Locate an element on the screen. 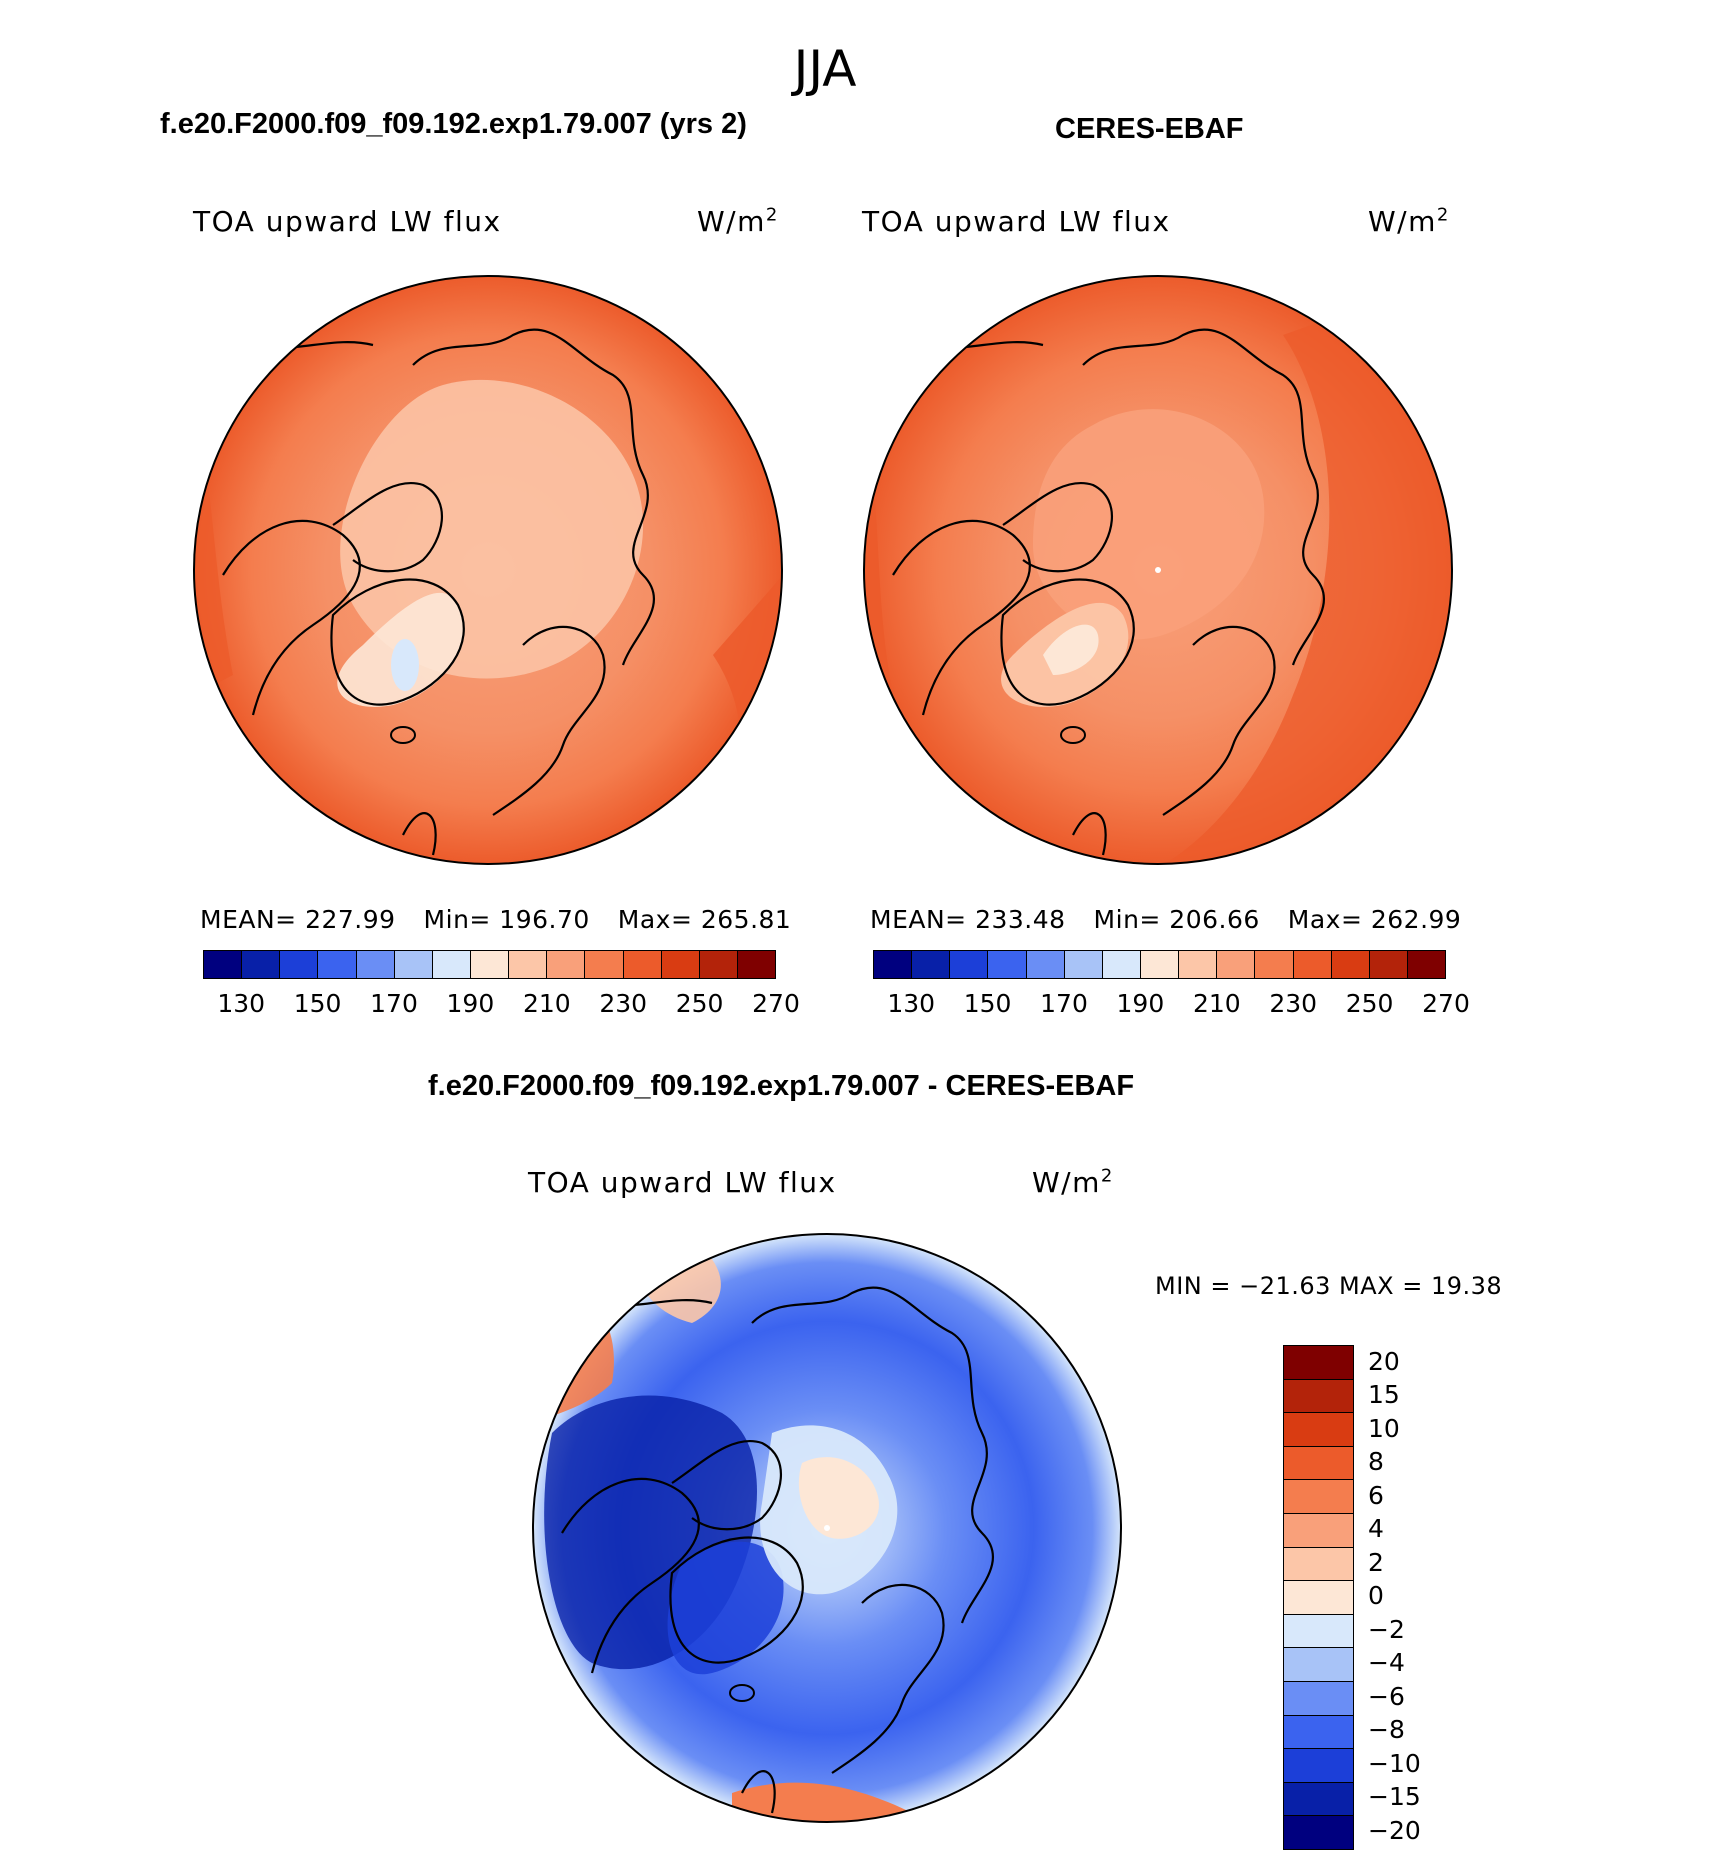 The width and height of the screenshot is (1710, 1850). diff-colorbar-tick: −8 is located at coordinates (1386, 1730).